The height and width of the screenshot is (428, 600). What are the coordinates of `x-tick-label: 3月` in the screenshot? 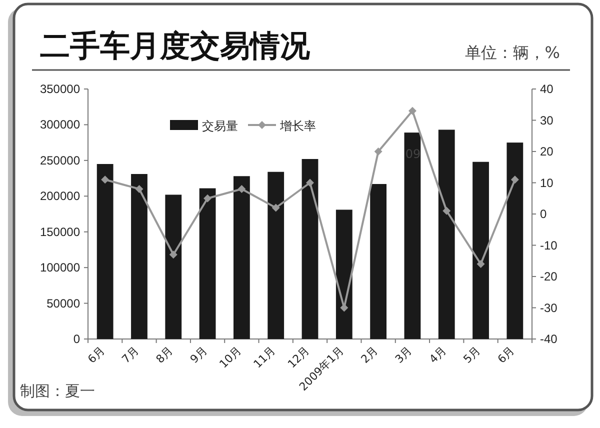 It's located at (403, 355).